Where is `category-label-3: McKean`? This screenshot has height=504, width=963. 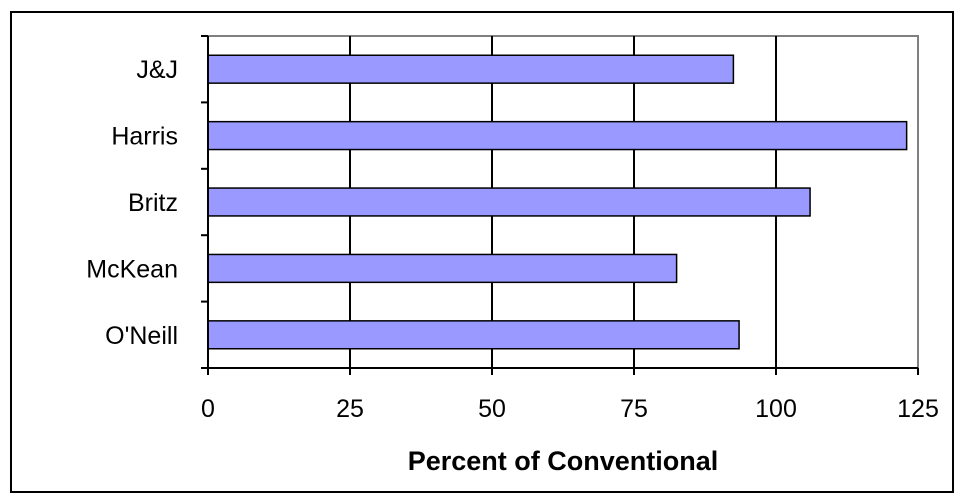
category-label-3: McKean is located at coordinates (132, 269).